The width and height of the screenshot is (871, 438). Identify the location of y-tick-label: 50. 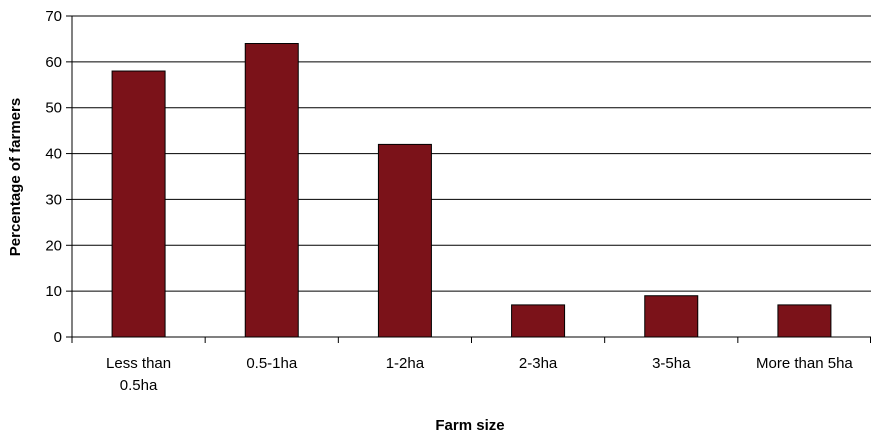
(53, 108).